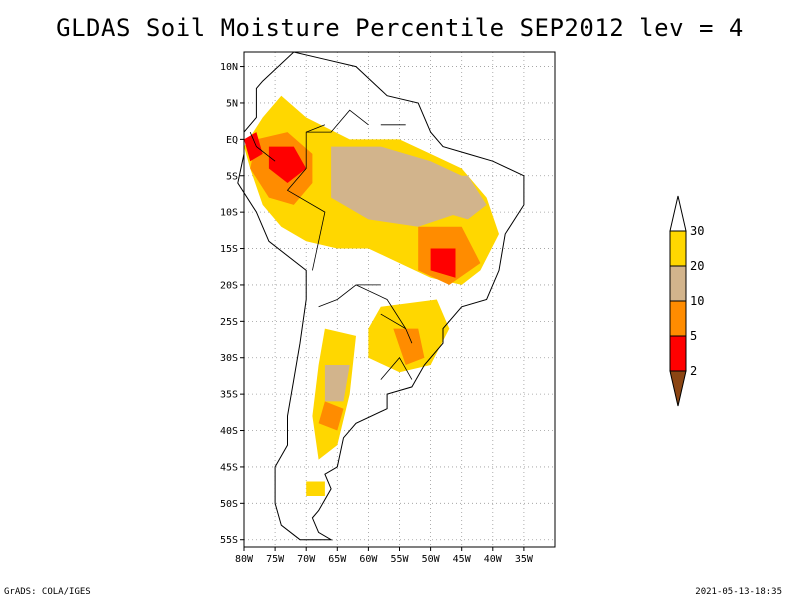 This screenshot has width=800, height=600. Describe the element at coordinates (431, 559) in the screenshot. I see `lon-tick-label: 50W` at that location.